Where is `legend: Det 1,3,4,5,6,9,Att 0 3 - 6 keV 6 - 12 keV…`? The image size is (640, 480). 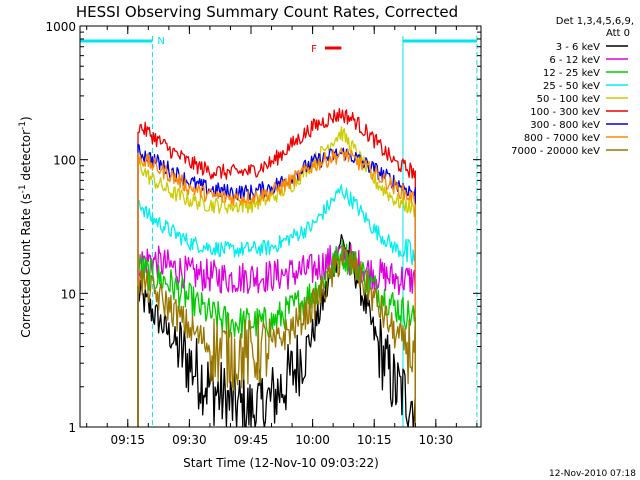
legend: Det 1,3,4,5,6,9,Att 0 3 - 6 keV 6 - 12 keV… is located at coordinates (572, 86).